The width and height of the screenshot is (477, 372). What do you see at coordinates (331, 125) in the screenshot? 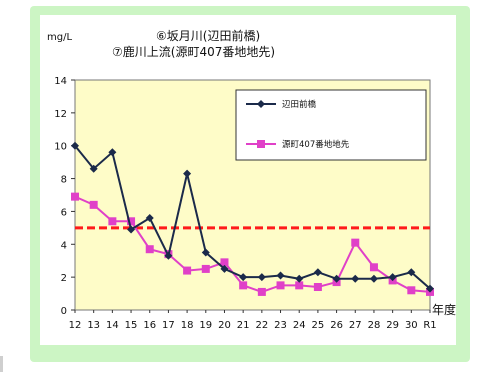
I see `legend-box` at bounding box center [331, 125].